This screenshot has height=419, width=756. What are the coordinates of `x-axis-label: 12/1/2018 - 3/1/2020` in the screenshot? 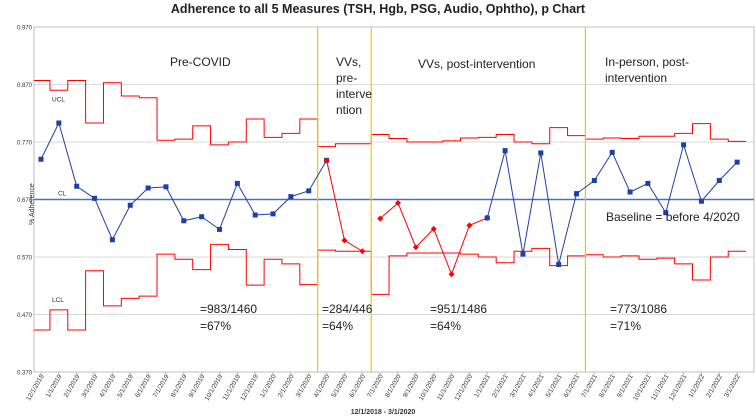 It's located at (383, 412).